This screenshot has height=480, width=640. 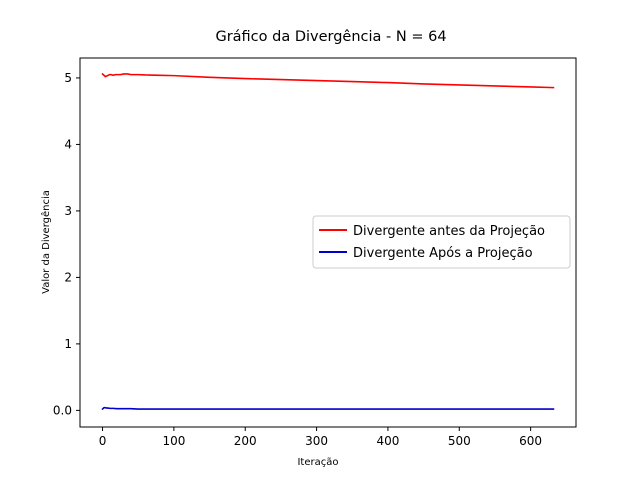 What do you see at coordinates (328, 80) in the screenshot?
I see `series-line-before-projection` at bounding box center [328, 80].